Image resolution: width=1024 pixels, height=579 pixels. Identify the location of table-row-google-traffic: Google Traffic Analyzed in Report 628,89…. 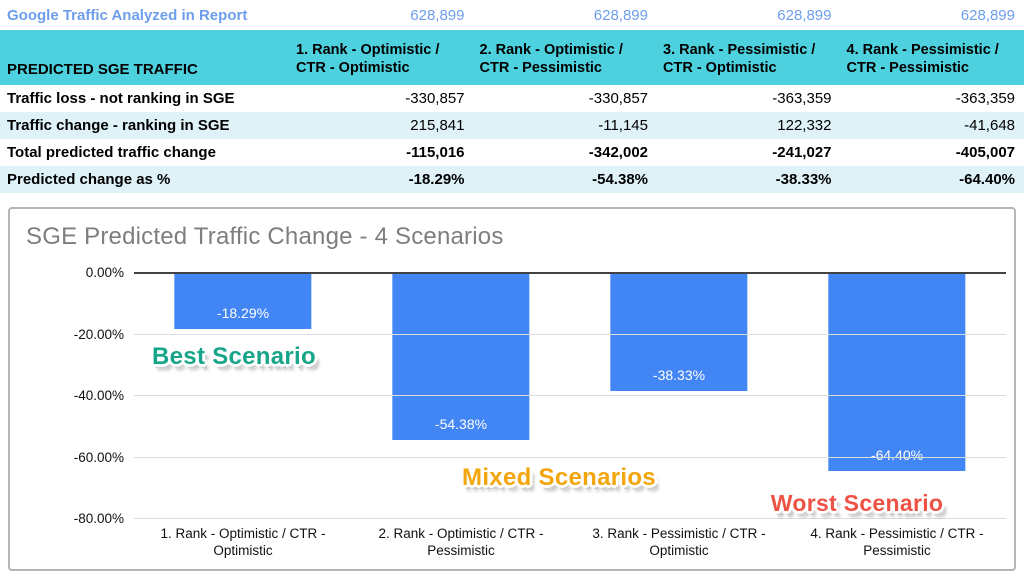
(512, 15).